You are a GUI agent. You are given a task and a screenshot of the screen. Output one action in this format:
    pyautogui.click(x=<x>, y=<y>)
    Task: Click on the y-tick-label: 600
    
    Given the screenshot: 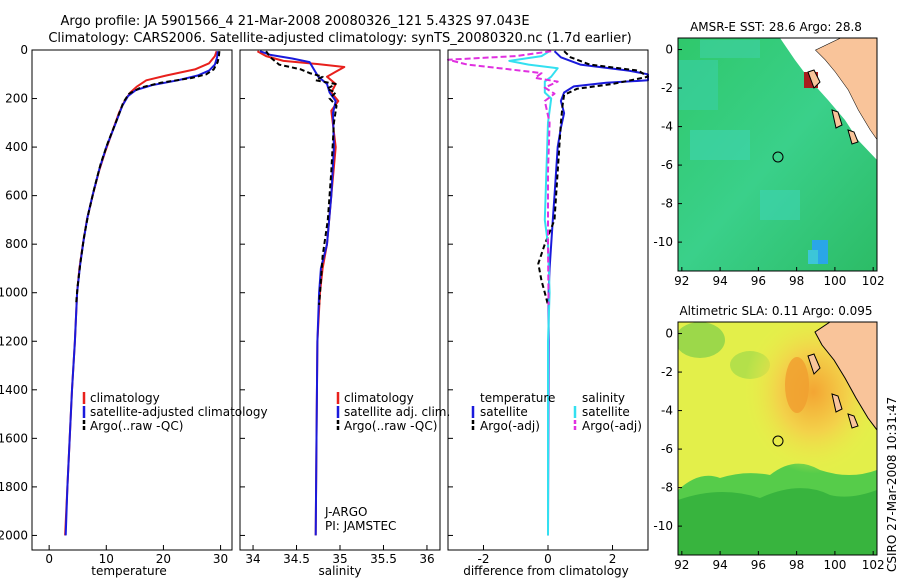 What is the action you would take?
    pyautogui.click(x=16, y=196)
    